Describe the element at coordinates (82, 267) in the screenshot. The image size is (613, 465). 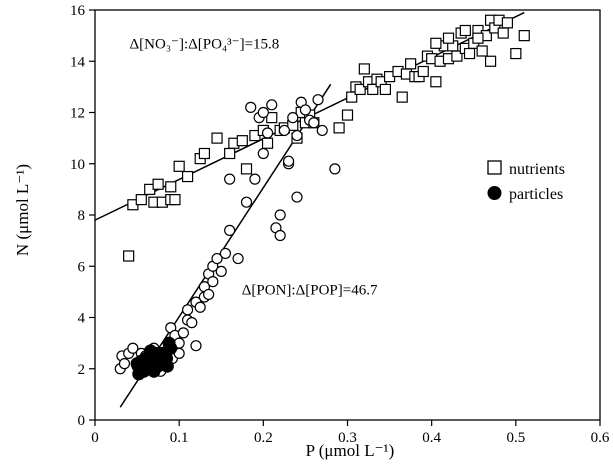
I see `y-tick-label: 6` at that location.